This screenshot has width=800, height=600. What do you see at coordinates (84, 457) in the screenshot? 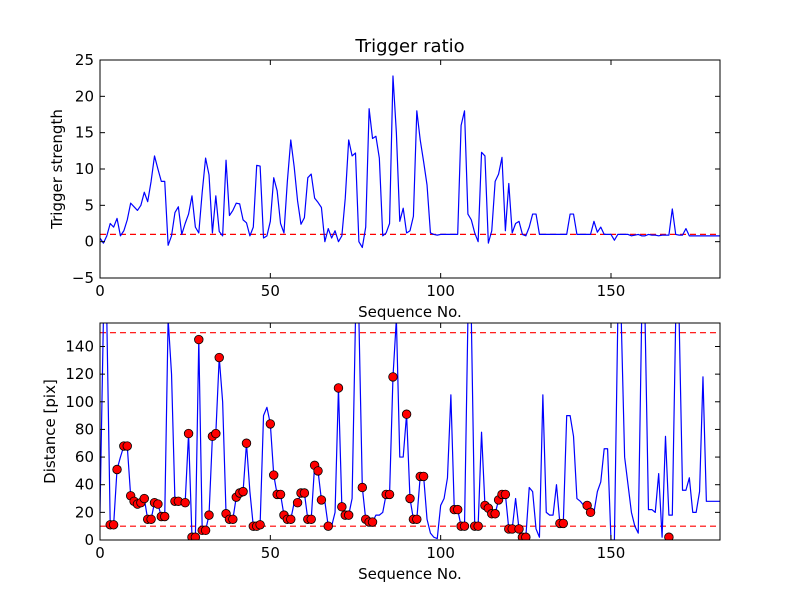
I see `y-tick-label: 60` at bounding box center [84, 457].